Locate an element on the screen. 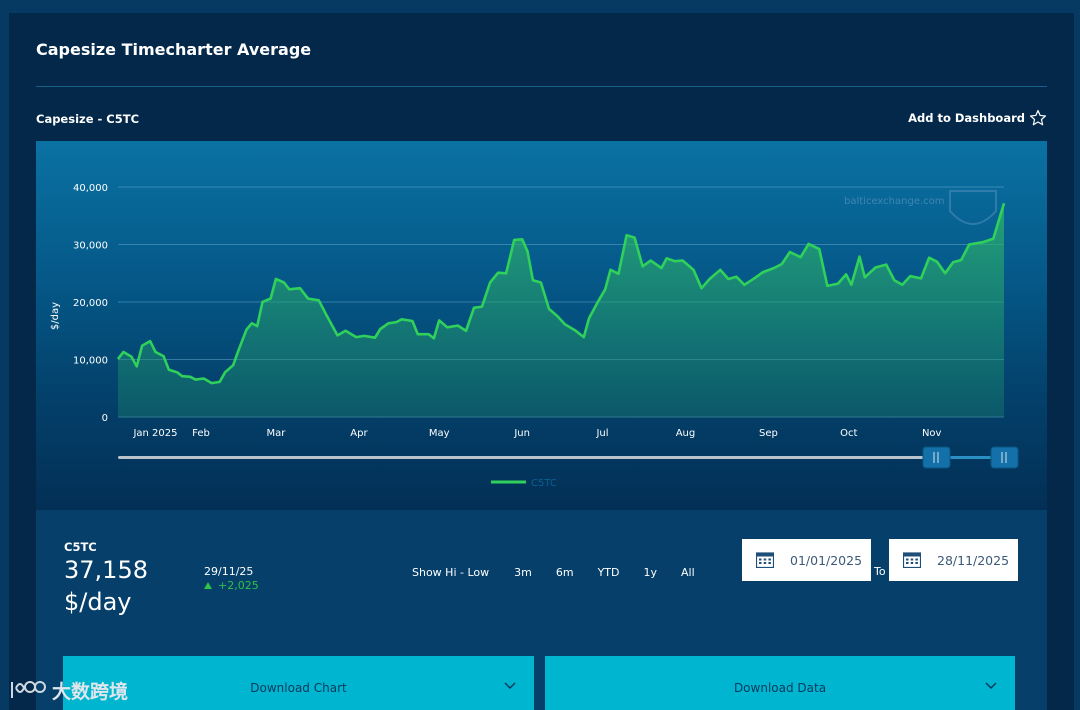 This screenshot has width=1080, height=710. range-1y-button: 1y is located at coordinates (650, 572).